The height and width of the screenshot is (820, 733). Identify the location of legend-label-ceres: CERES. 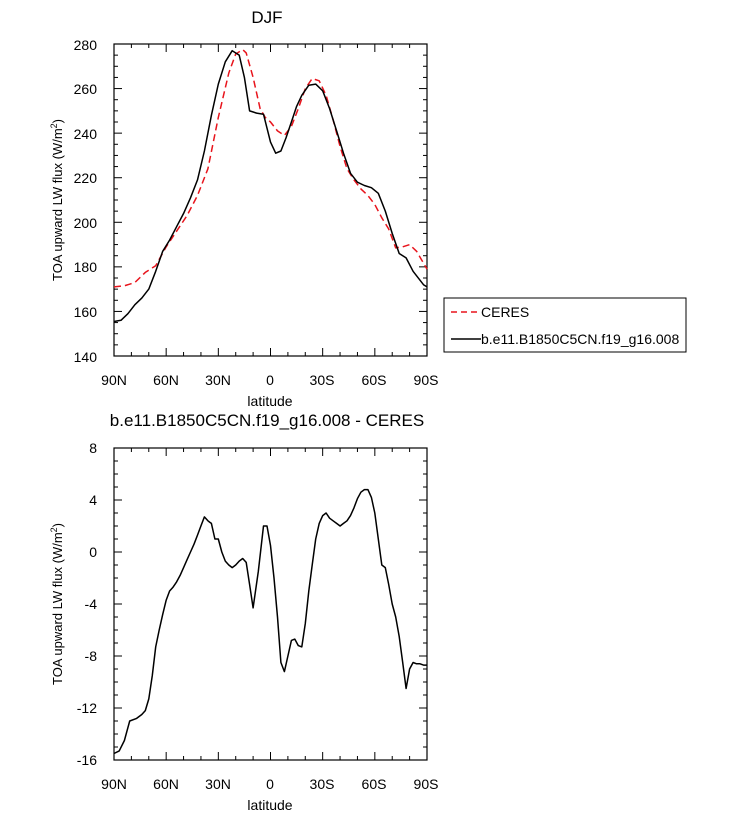
(505, 312).